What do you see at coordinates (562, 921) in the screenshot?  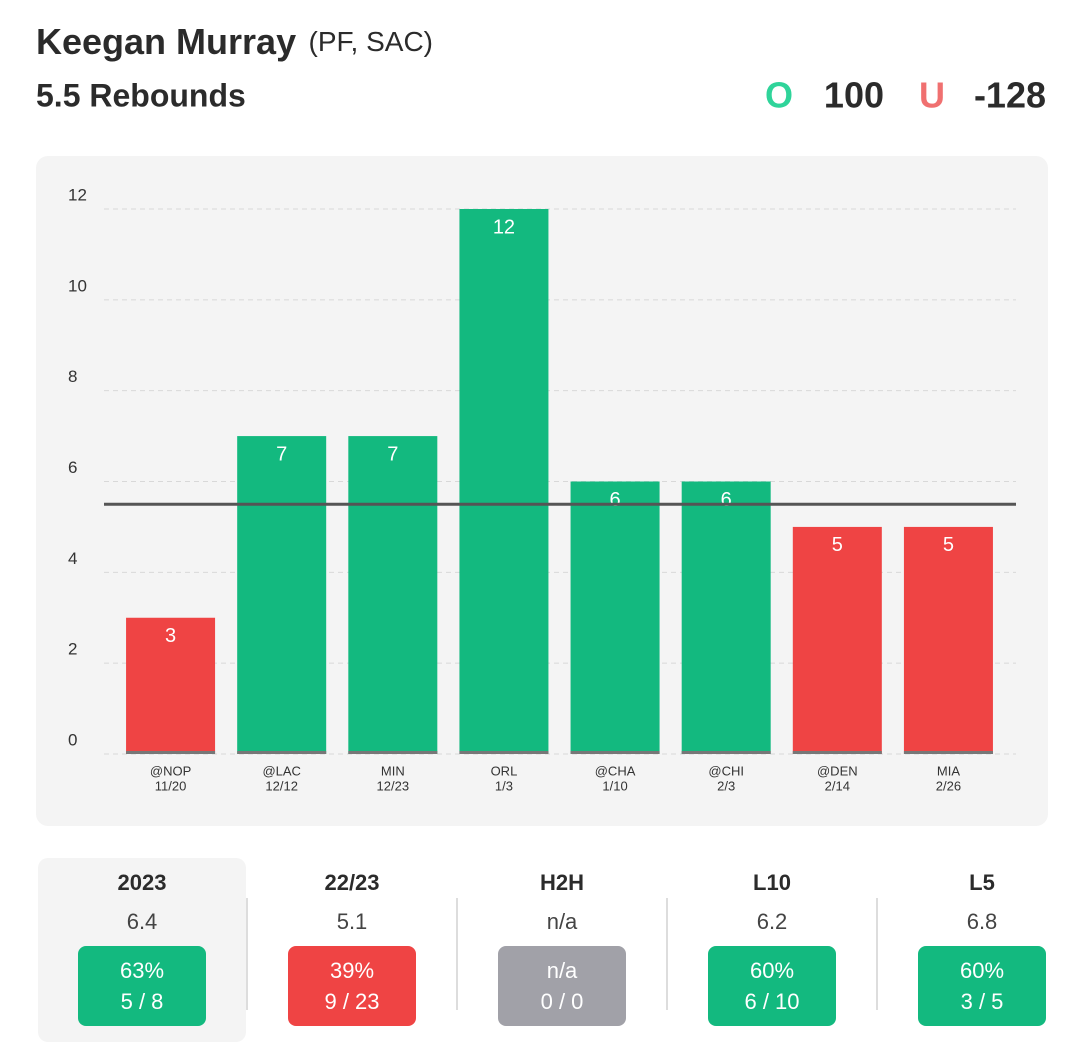 I see `stat-average: n/a` at bounding box center [562, 921].